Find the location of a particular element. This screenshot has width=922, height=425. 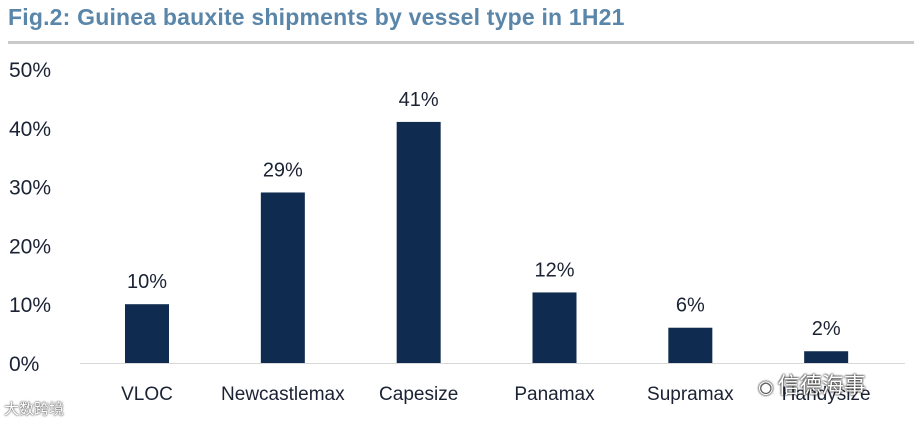

x-tick-label: Capesize is located at coordinates (418, 394).